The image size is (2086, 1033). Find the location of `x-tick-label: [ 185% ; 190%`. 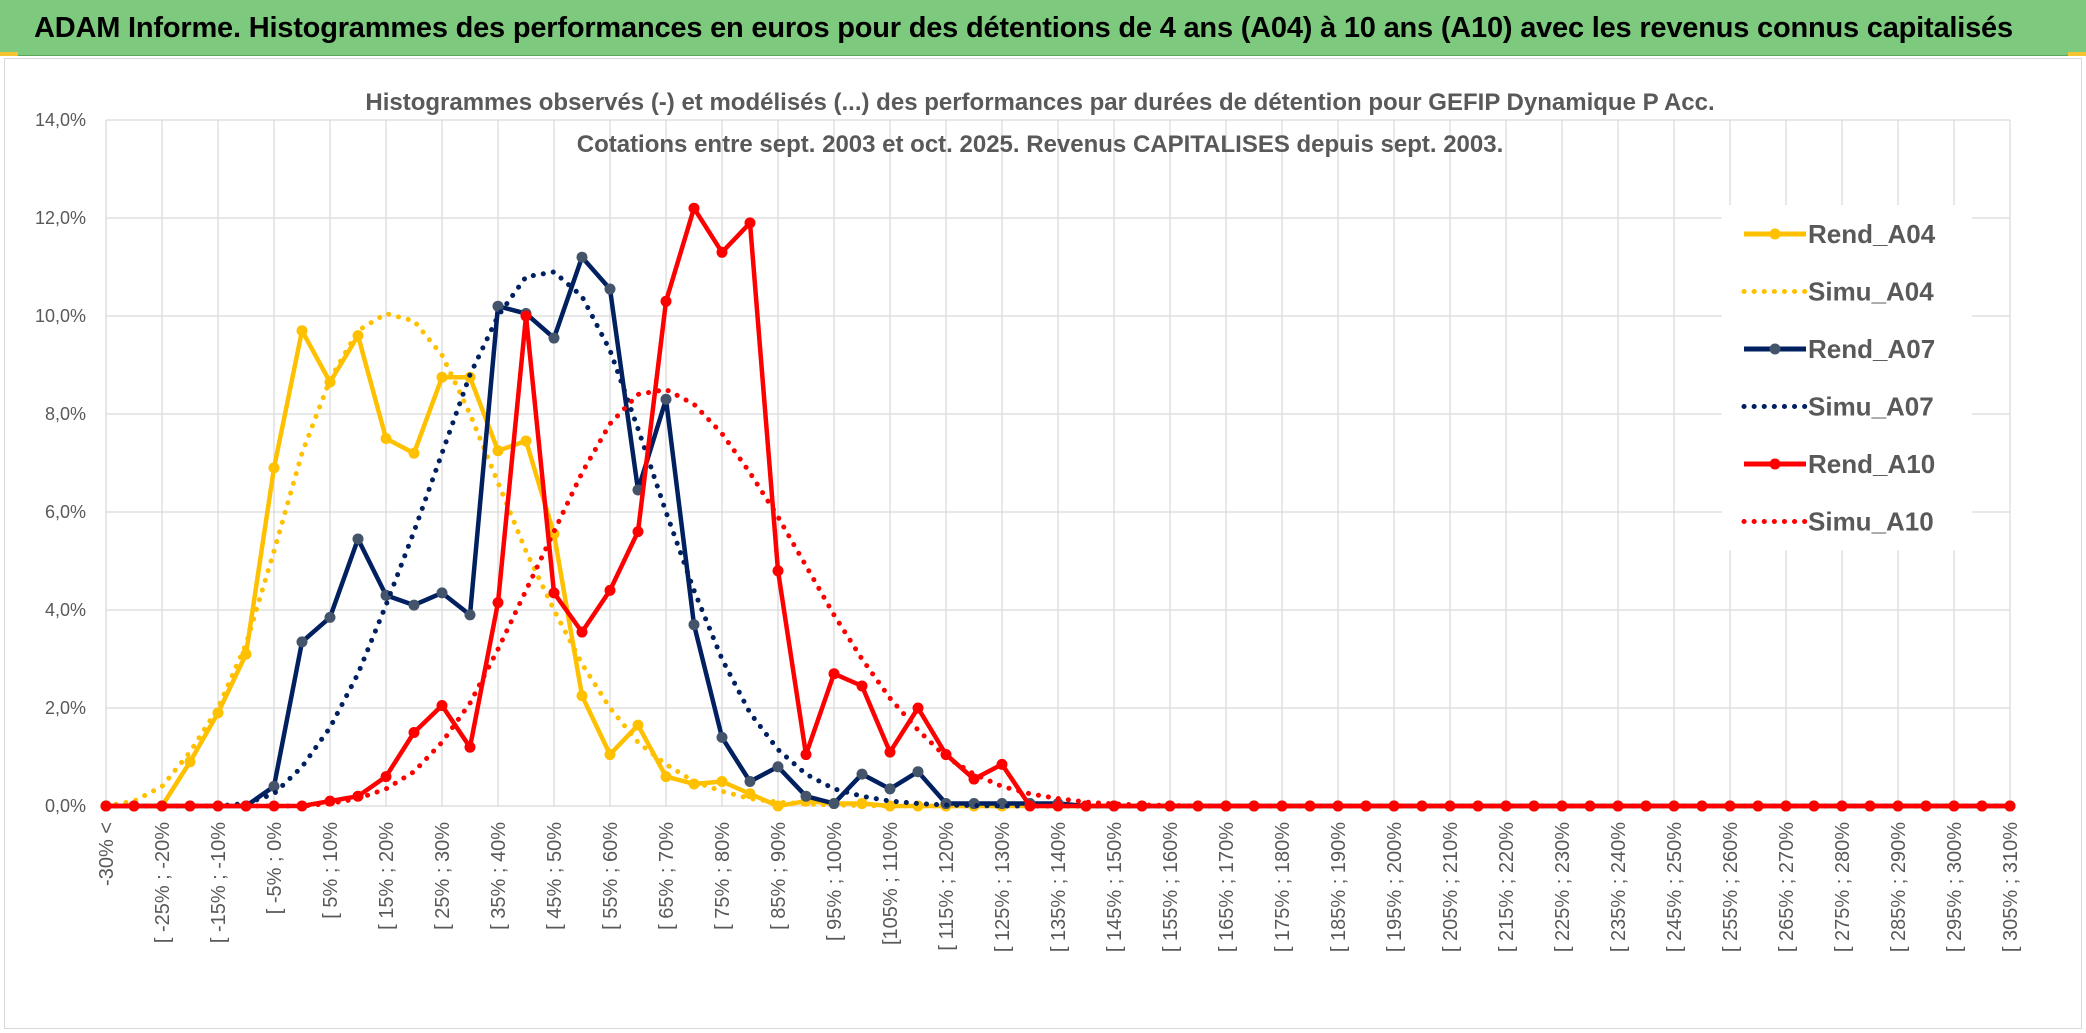

x-tick-label: [ 185% ; 190% is located at coordinates (1339, 887).